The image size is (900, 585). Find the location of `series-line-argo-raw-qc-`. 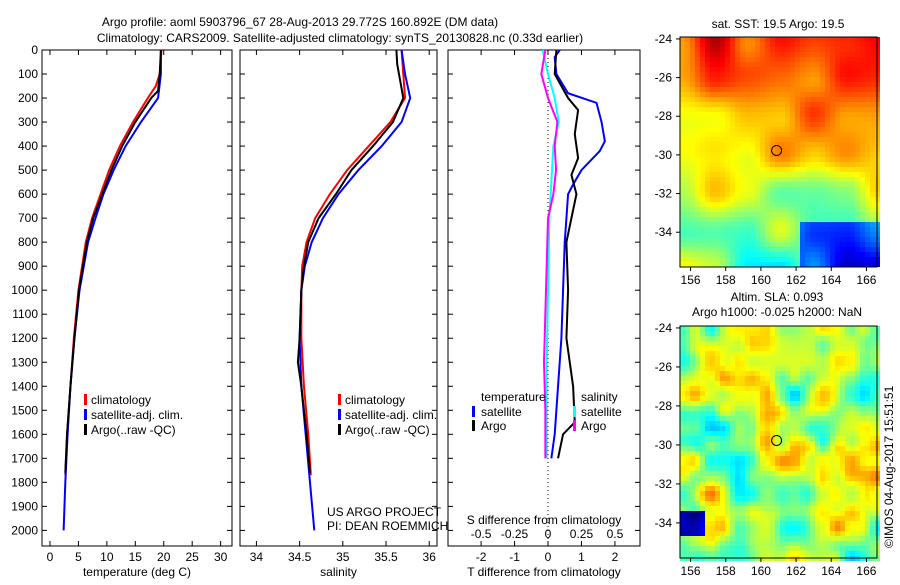

series-line-argo-raw-qc- is located at coordinates (350, 261).